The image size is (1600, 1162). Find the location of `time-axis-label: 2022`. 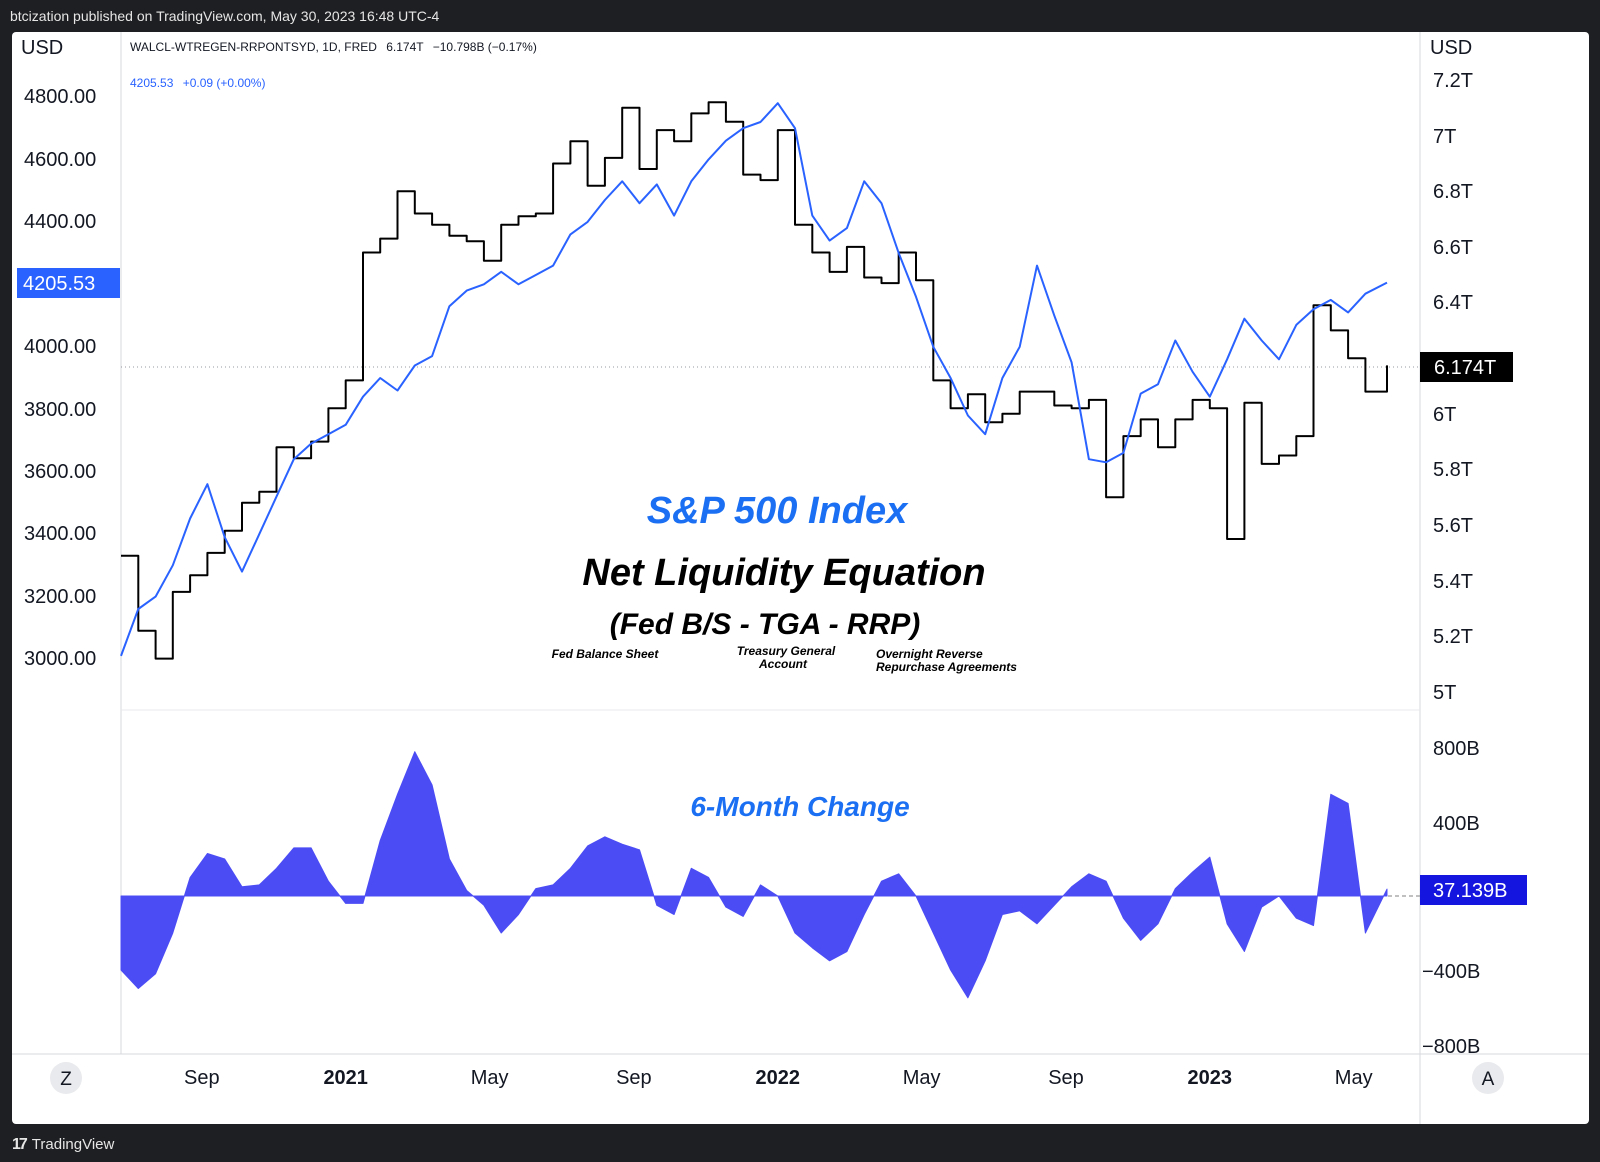

time-axis-label: 2022 is located at coordinates (778, 1078).